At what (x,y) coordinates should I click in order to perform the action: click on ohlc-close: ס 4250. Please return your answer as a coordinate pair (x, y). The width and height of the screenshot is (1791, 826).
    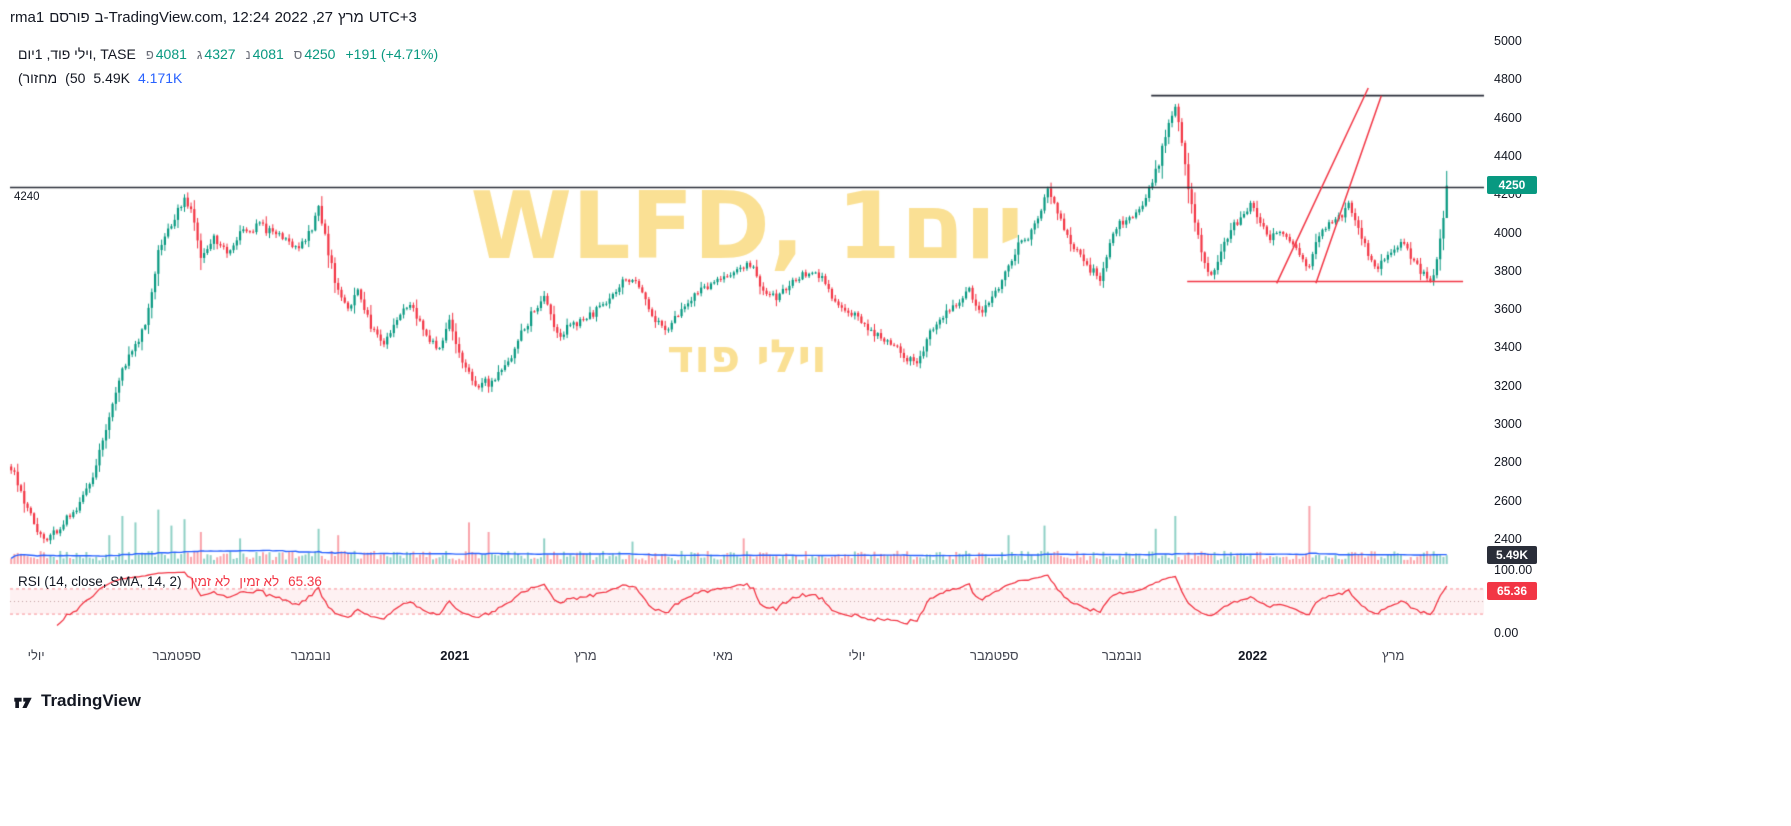
    Looking at the image, I should click on (315, 54).